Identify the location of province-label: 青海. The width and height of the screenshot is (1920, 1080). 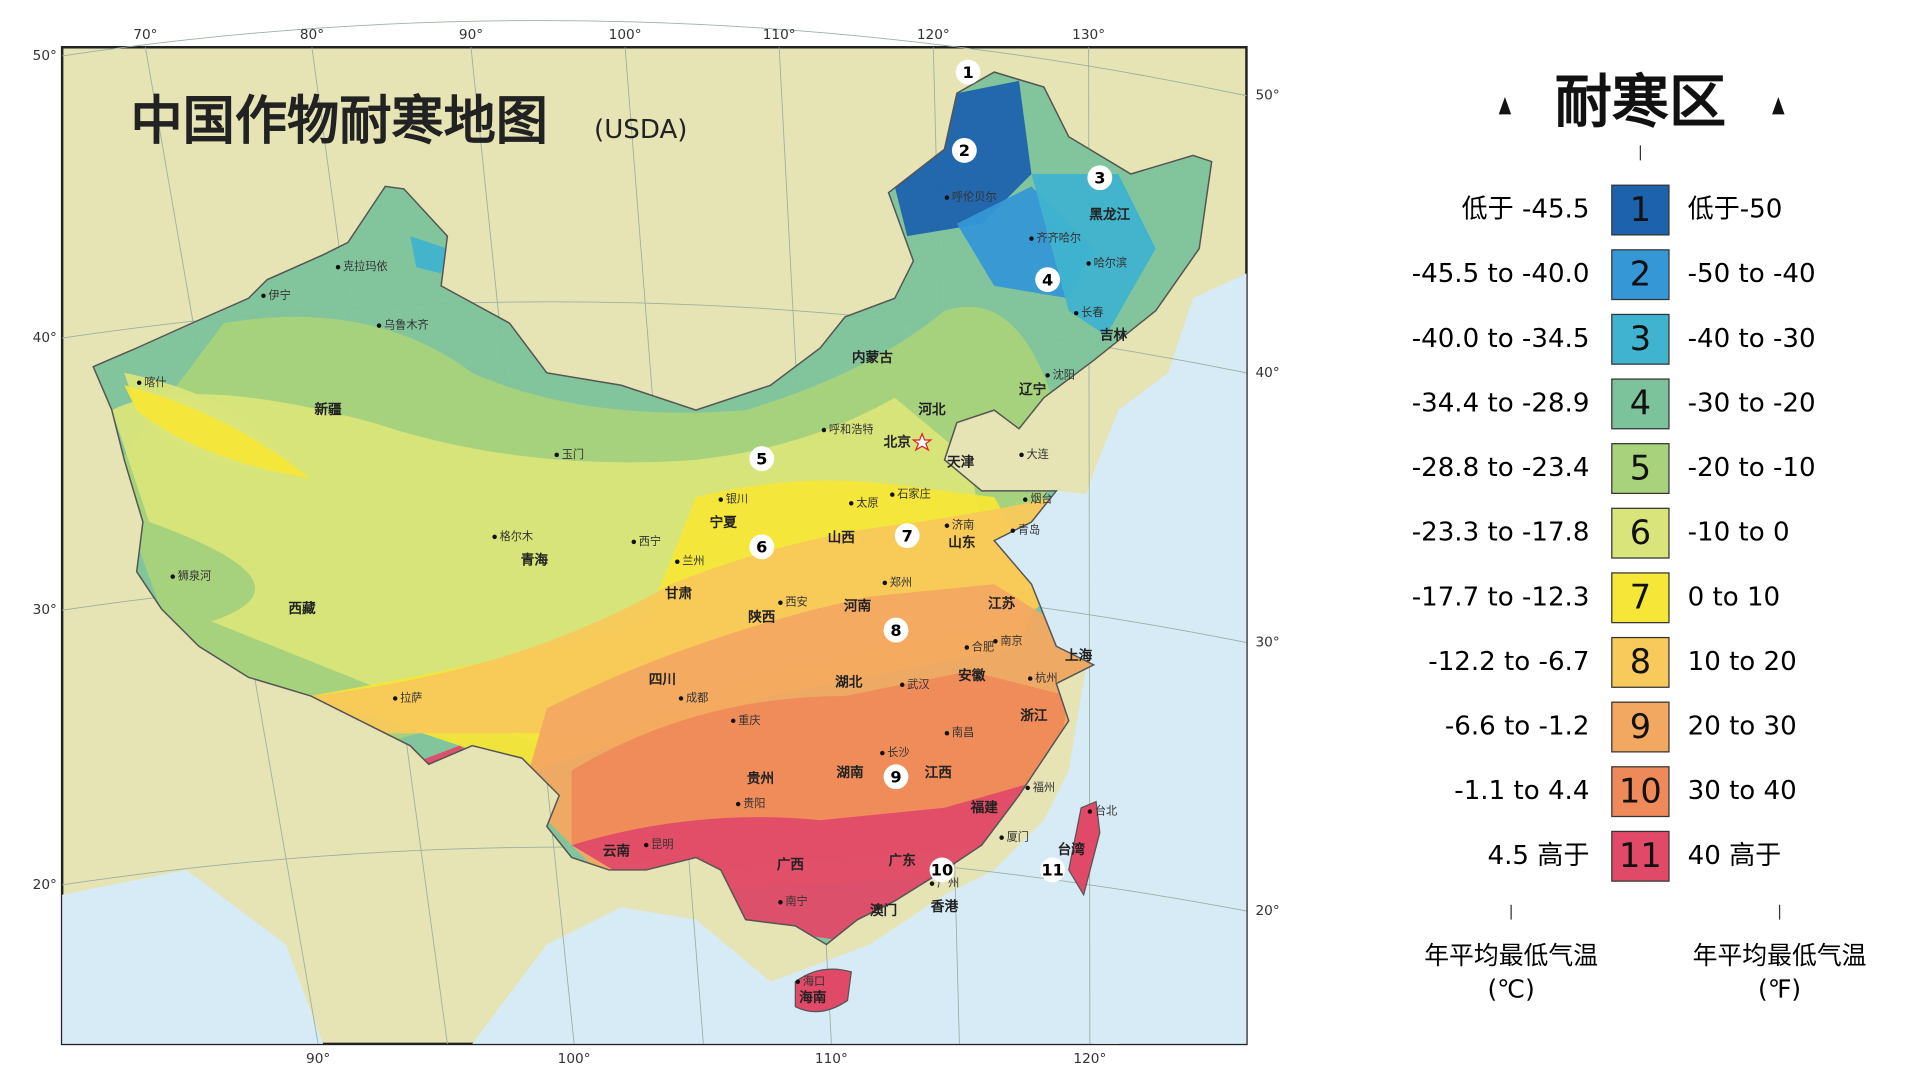
(535, 560).